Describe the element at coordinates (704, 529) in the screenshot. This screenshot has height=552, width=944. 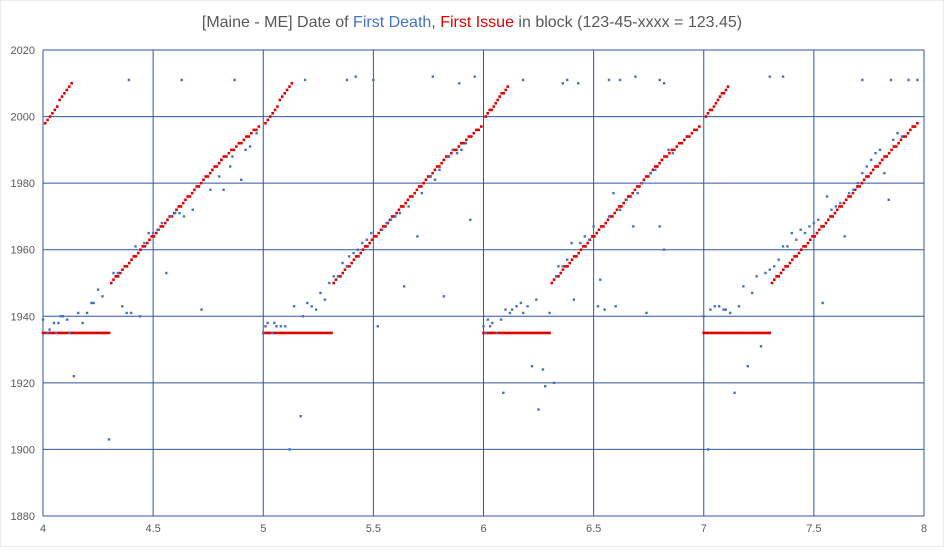
I see `x-tick-label-7: 7` at that location.